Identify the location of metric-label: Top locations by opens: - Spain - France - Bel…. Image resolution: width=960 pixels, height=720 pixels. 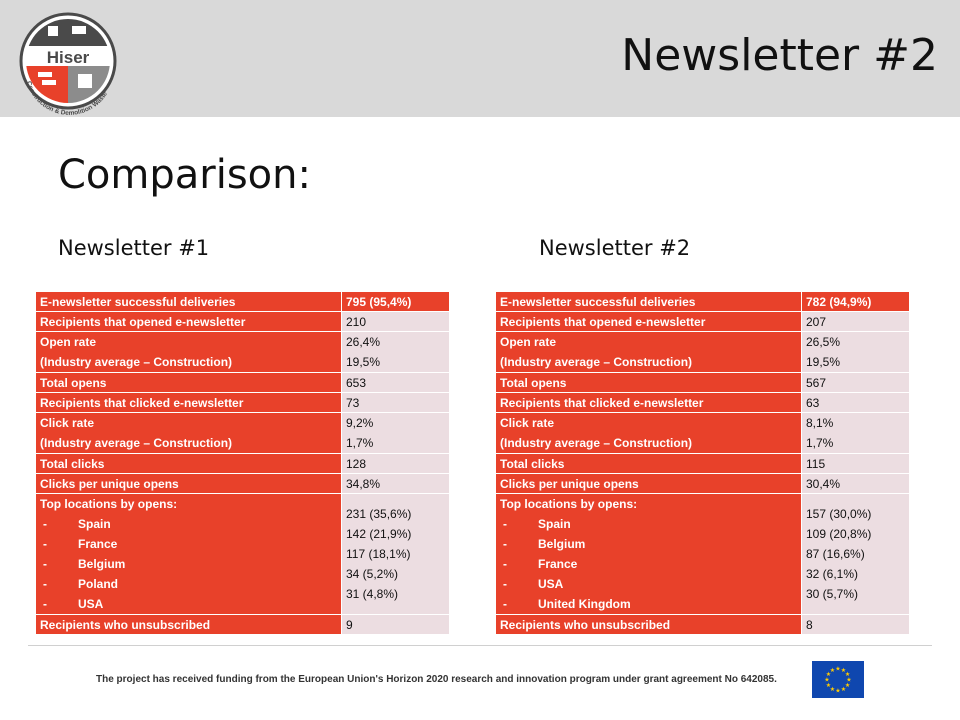
(188, 554).